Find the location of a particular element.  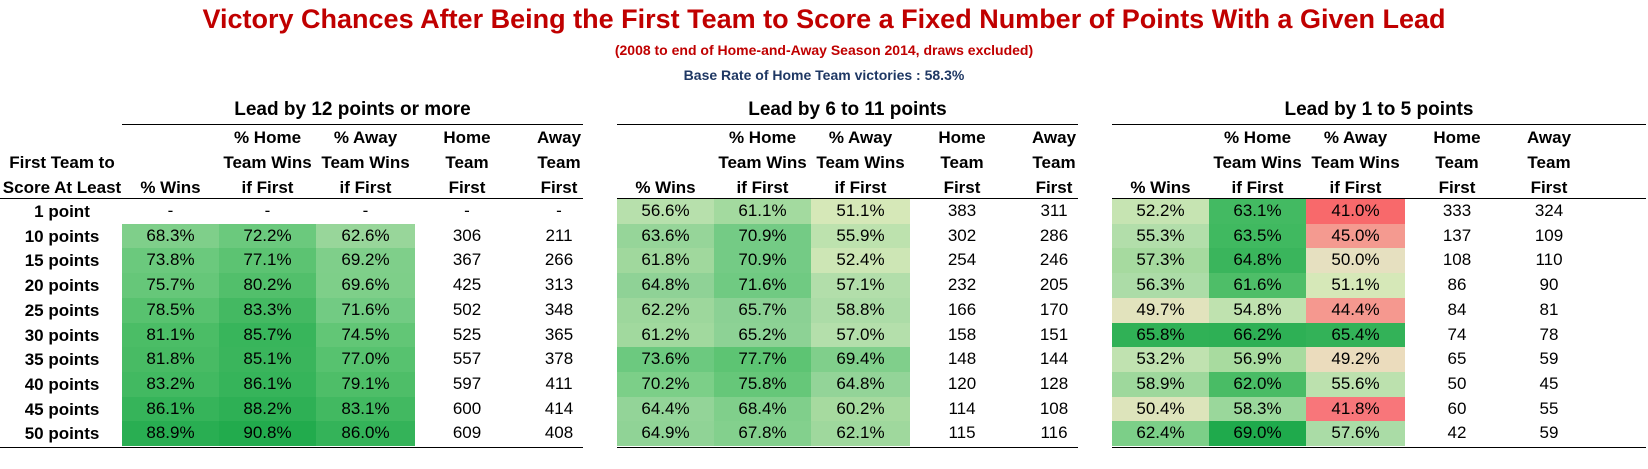

table-cell: 78 is located at coordinates (1549, 334).